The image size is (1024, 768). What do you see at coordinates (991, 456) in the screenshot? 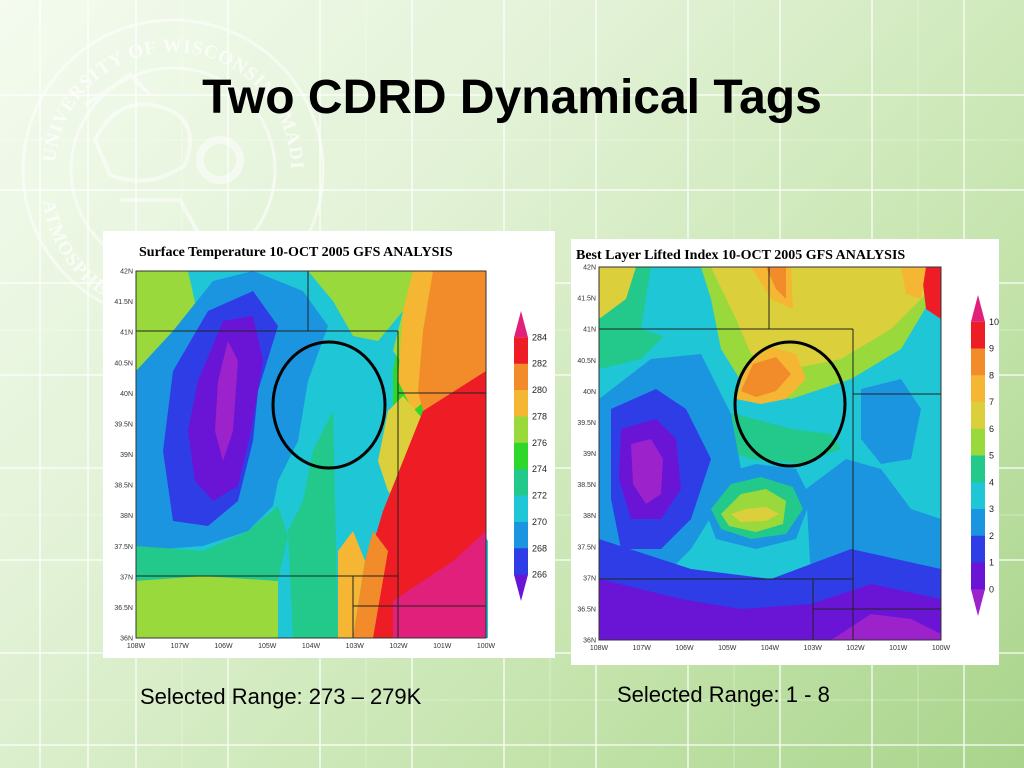
I see `colorbar-label: 5` at bounding box center [991, 456].